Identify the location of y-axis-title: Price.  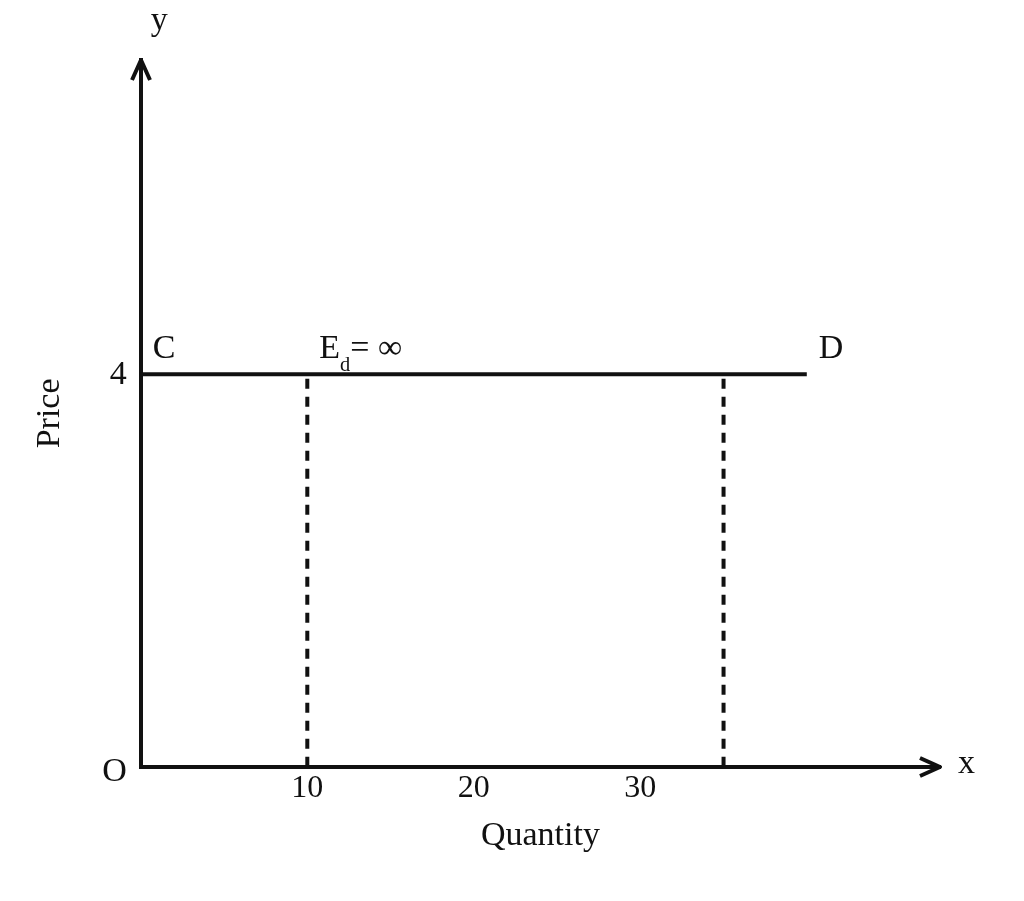
(48, 413).